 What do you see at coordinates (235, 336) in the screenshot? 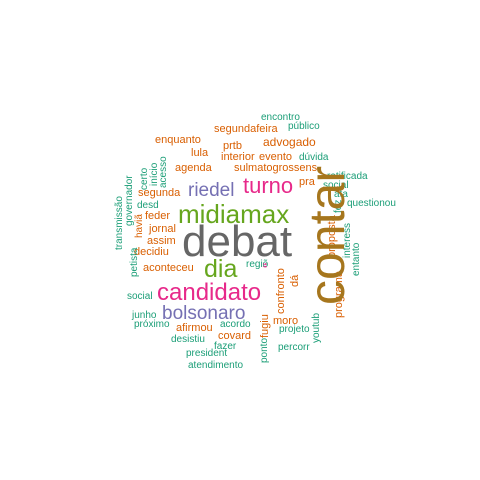
I see `cloud-word: covard` at bounding box center [235, 336].